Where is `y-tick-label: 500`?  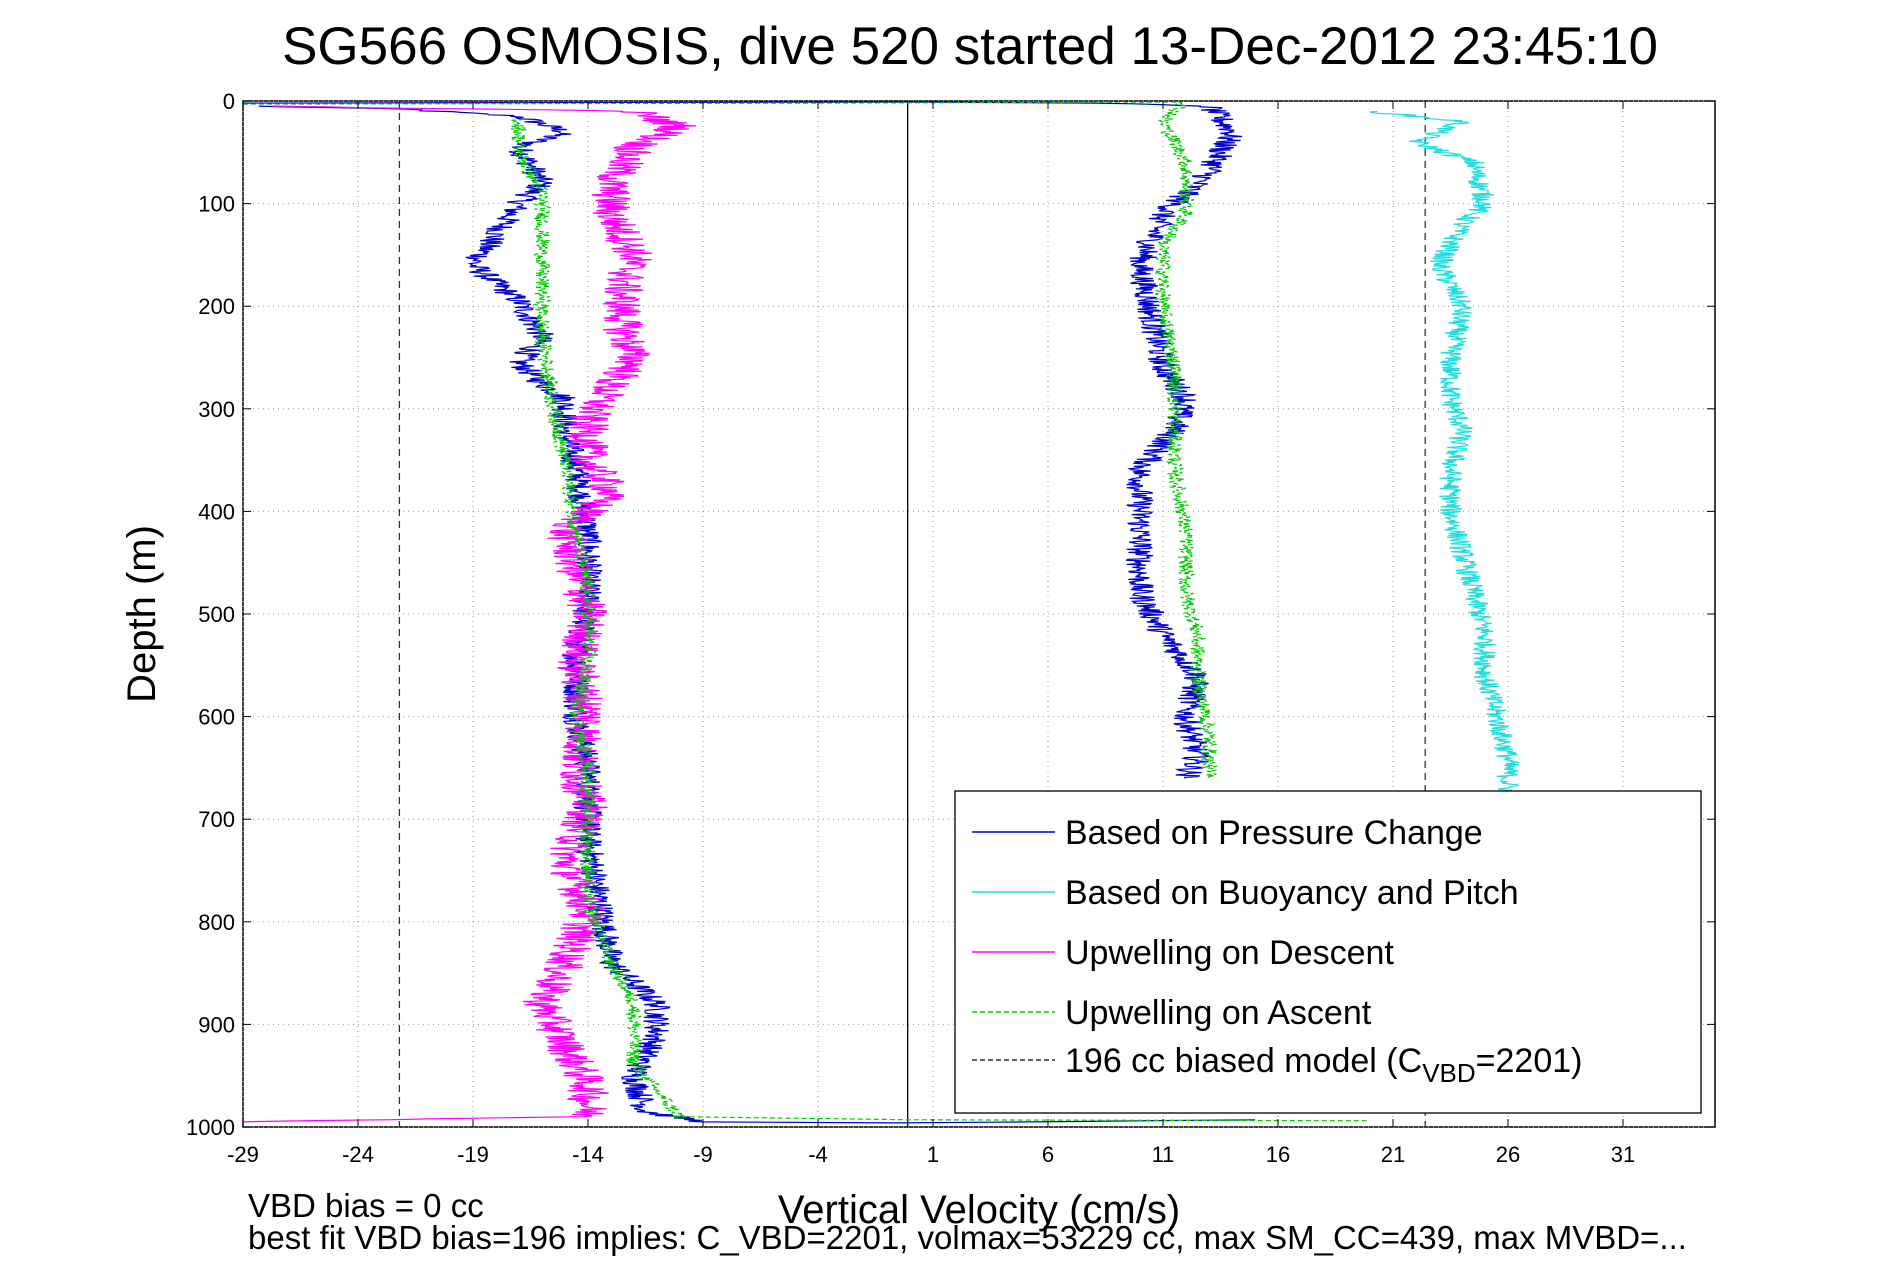
y-tick-label: 500 is located at coordinates (216, 614).